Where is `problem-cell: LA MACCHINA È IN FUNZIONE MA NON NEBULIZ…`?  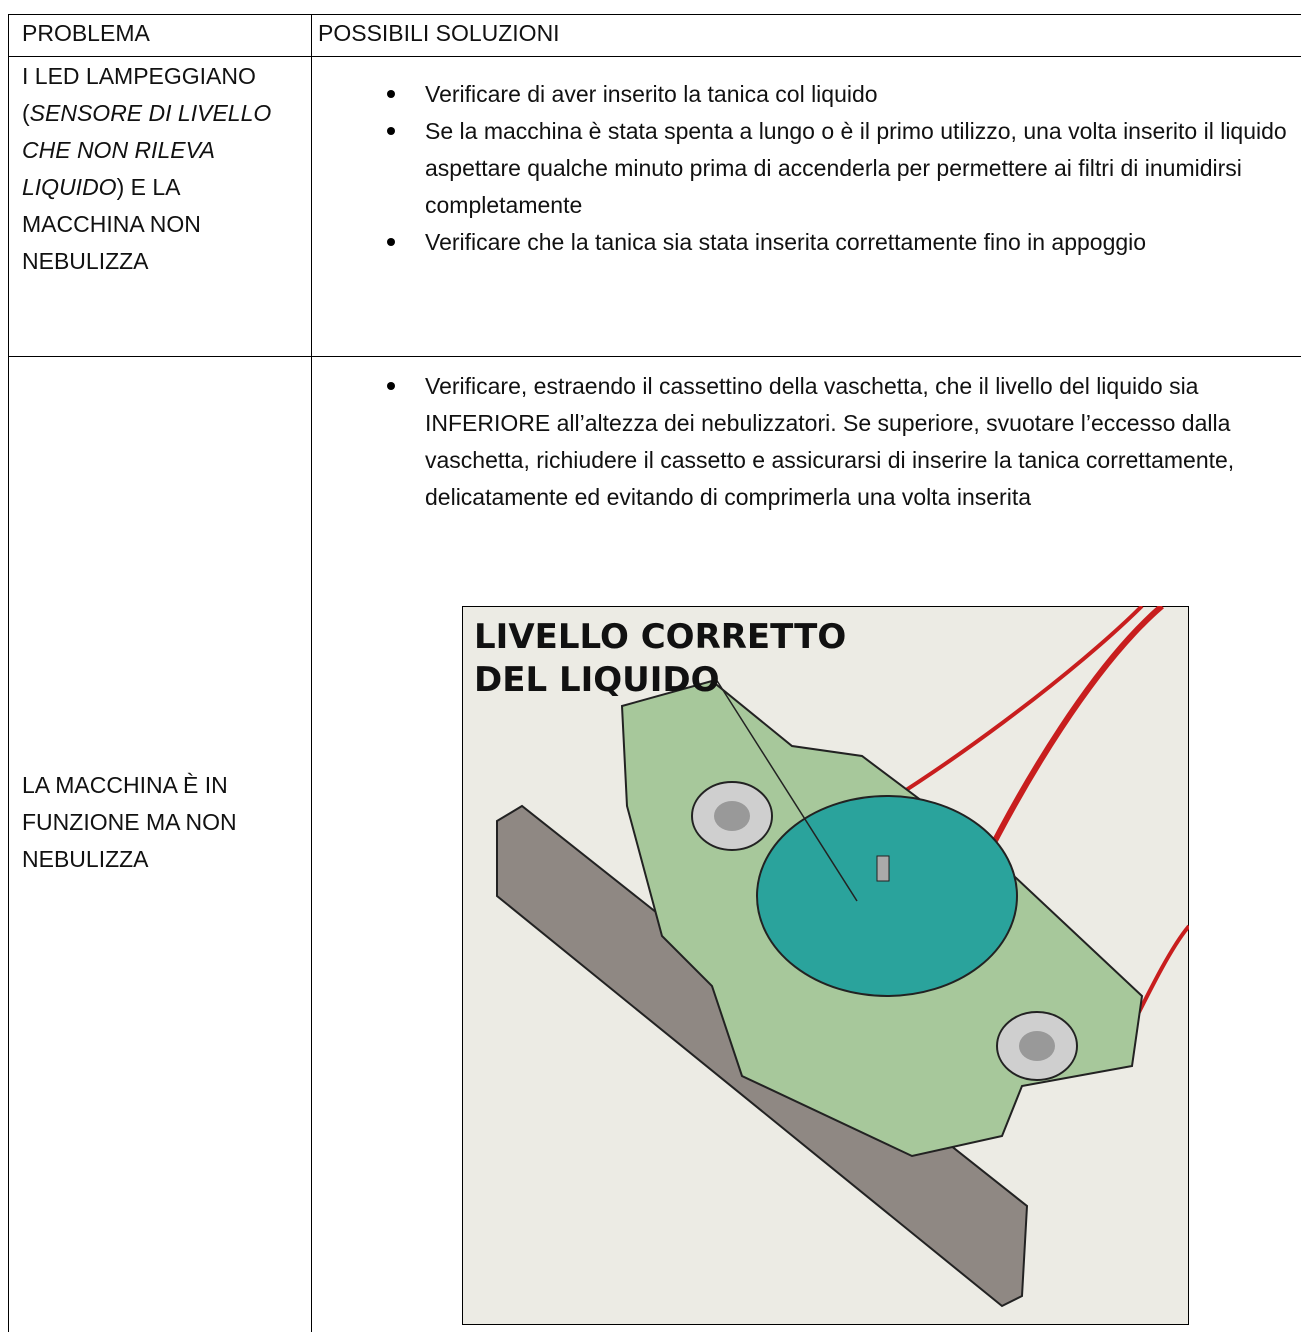
problem-cell: LA MACCHINA È IN FUNZIONE MA NON NEBULIZ… is located at coordinates (157, 822).